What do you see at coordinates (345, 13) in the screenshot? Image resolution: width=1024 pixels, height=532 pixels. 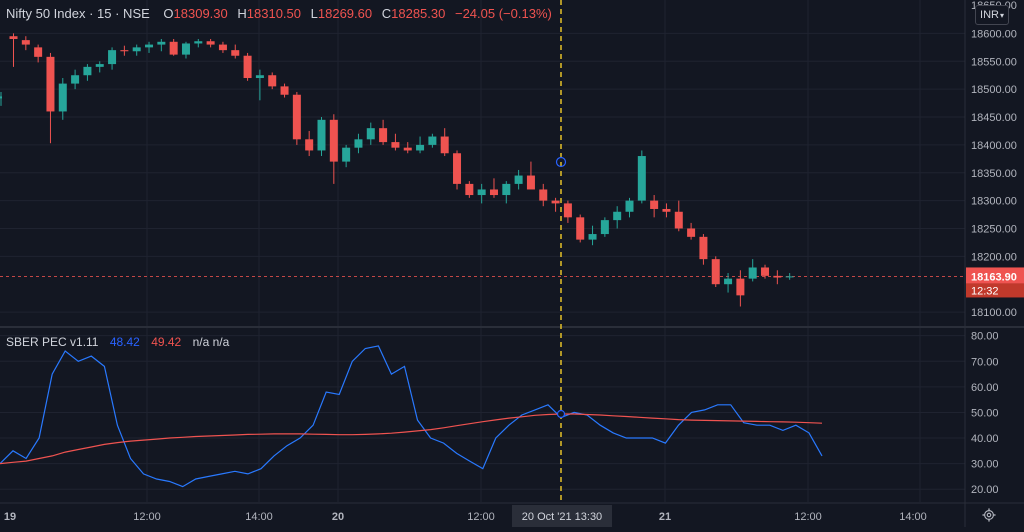 I see `low-value: 18269.60` at bounding box center [345, 13].